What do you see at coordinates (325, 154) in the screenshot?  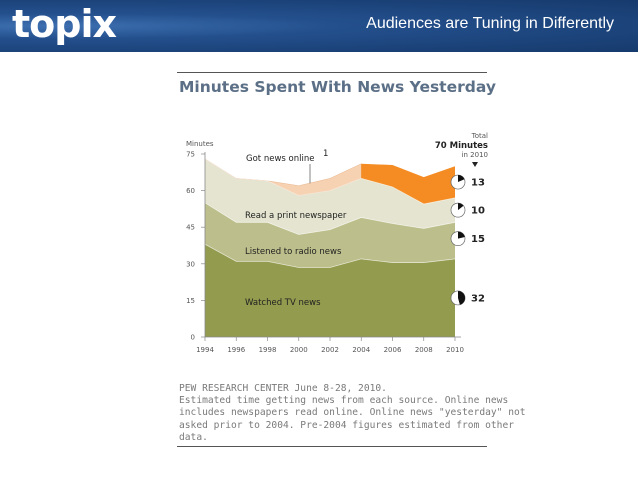 I see `footnote-marker: 1` at bounding box center [325, 154].